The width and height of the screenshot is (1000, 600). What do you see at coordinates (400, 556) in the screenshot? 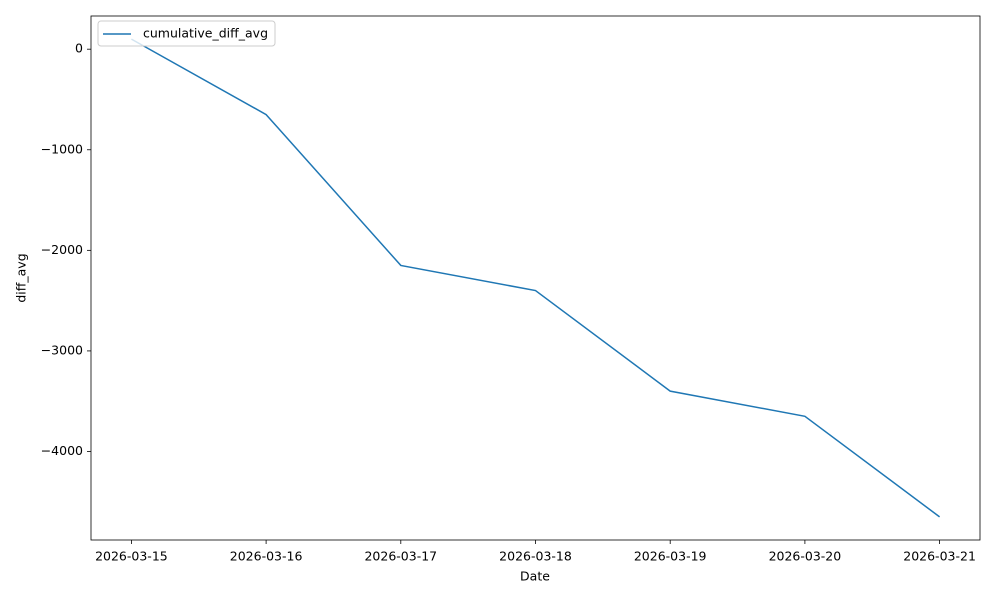
I see `x-tick-label: 2026-03-17` at bounding box center [400, 556].